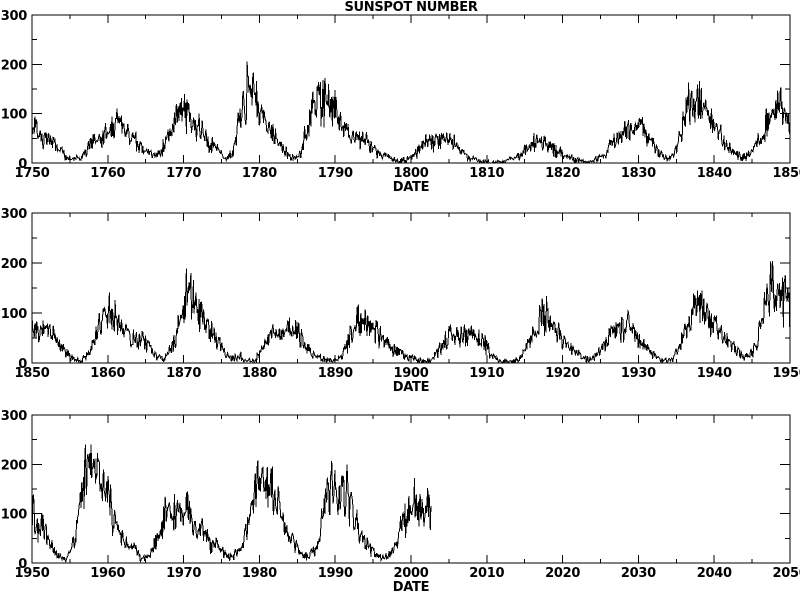 Image resolution: width=800 pixels, height=600 pixels. Describe the element at coordinates (259, 573) in the screenshot. I see `x-tick-label: 1980` at that location.